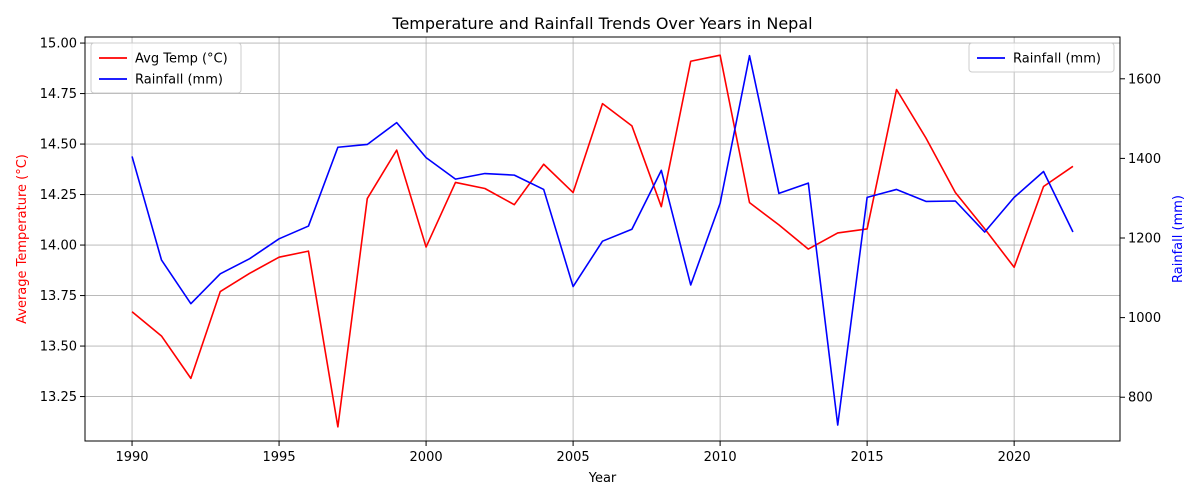  What do you see at coordinates (58, 94) in the screenshot?
I see `left-y-tick-label: 14.75` at bounding box center [58, 94].